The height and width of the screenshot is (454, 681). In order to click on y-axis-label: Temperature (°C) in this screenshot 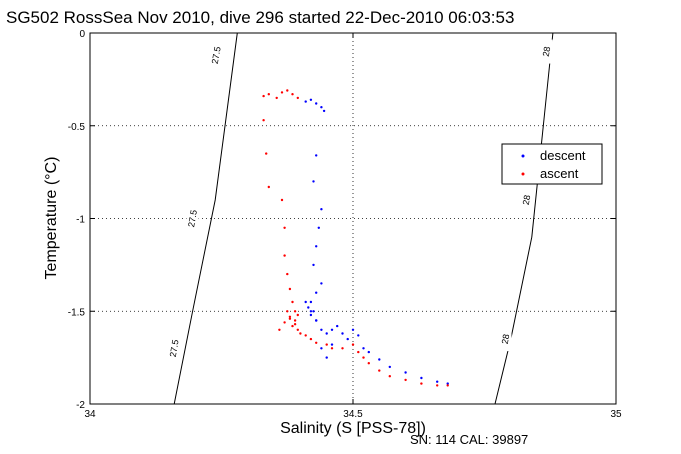, I will do `click(51, 218)`.